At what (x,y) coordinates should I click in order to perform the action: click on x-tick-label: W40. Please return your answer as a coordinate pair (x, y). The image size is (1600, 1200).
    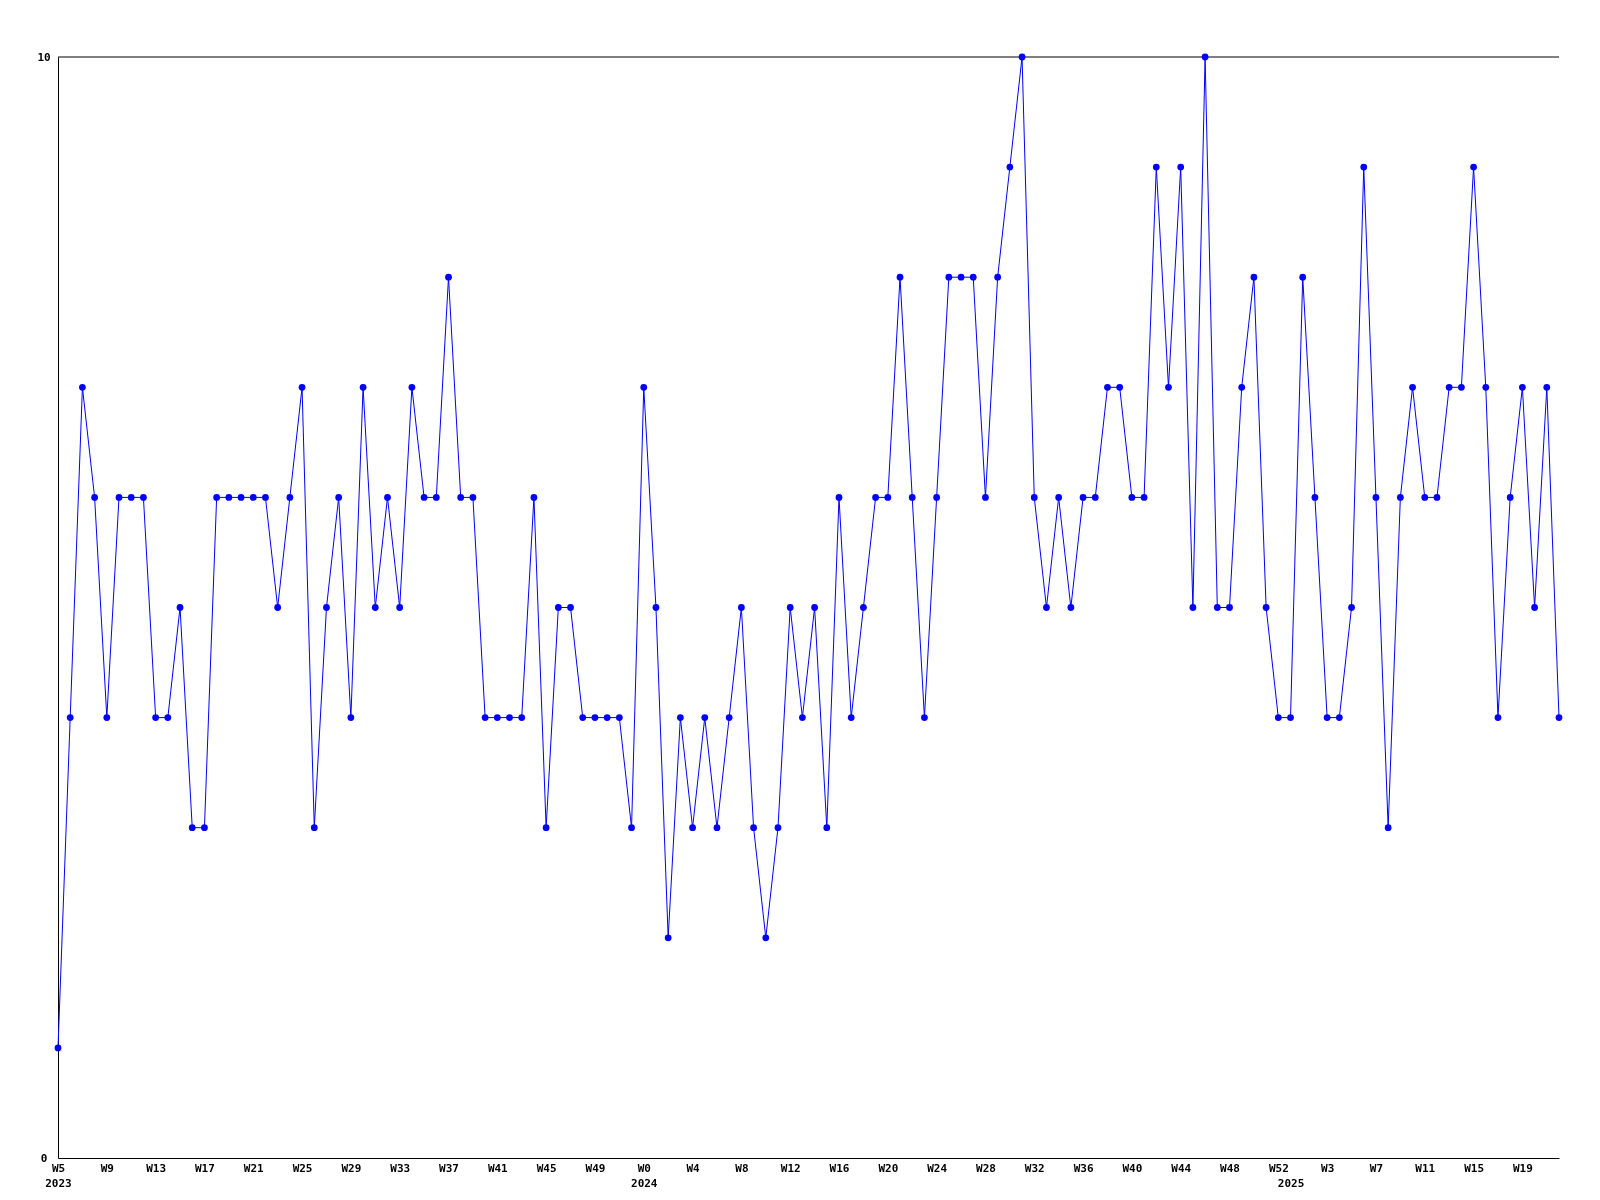
    Looking at the image, I should click on (1132, 1168).